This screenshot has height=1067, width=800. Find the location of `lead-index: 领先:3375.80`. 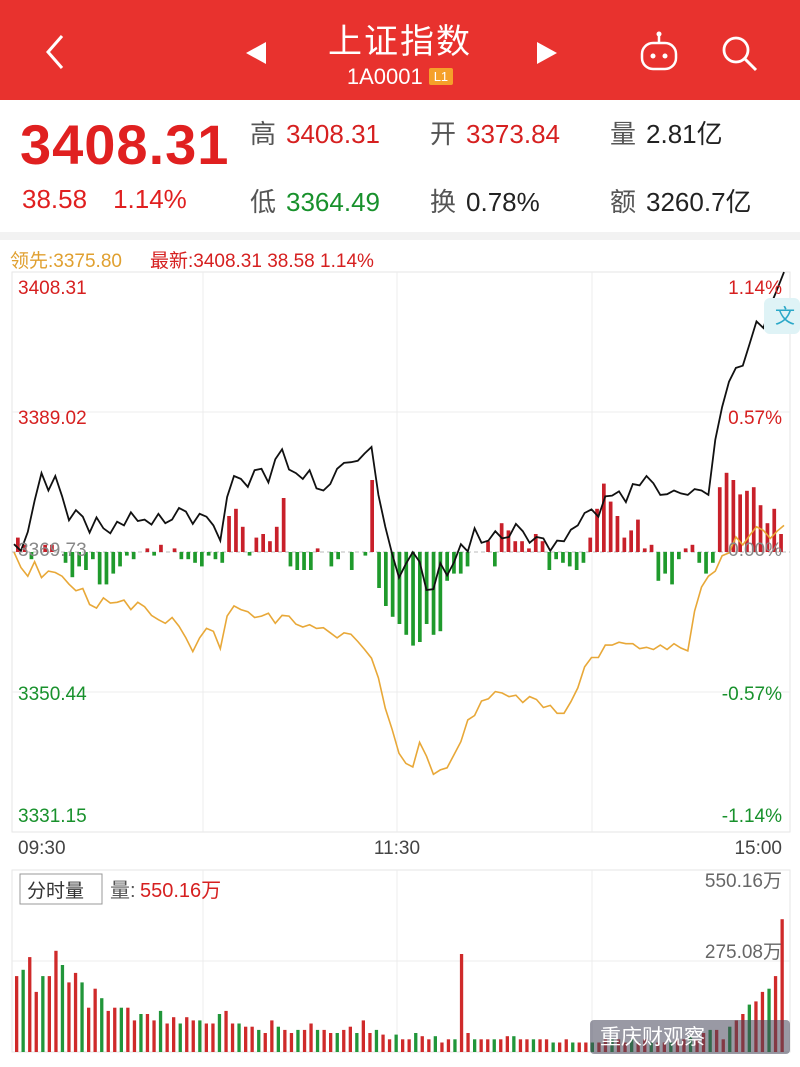

lead-index: 领先:3375.80 is located at coordinates (66, 261).